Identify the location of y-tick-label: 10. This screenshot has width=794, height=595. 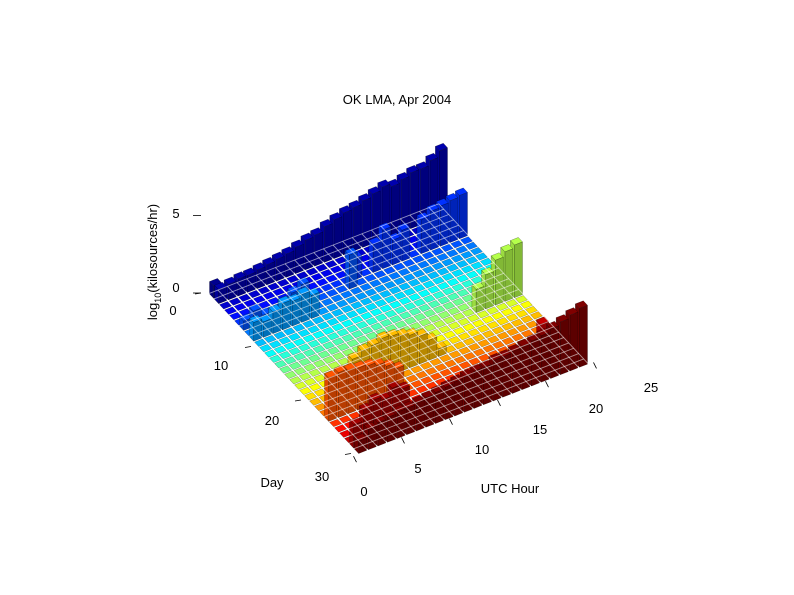
(221, 365).